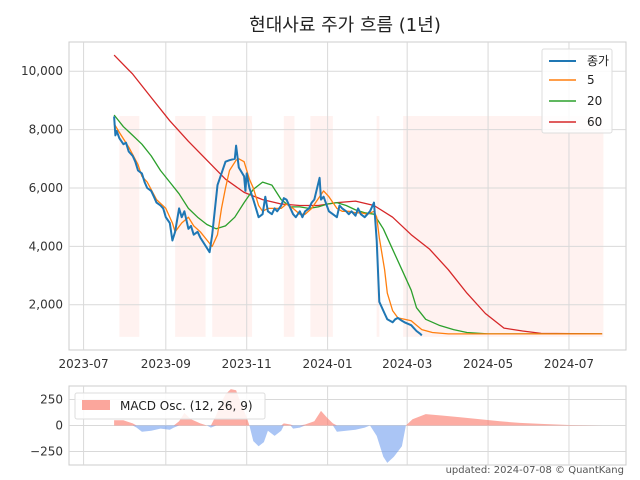  What do you see at coordinates (46, 426) in the screenshot?
I see `macd-y-ticks: −250 0 250` at bounding box center [46, 426].